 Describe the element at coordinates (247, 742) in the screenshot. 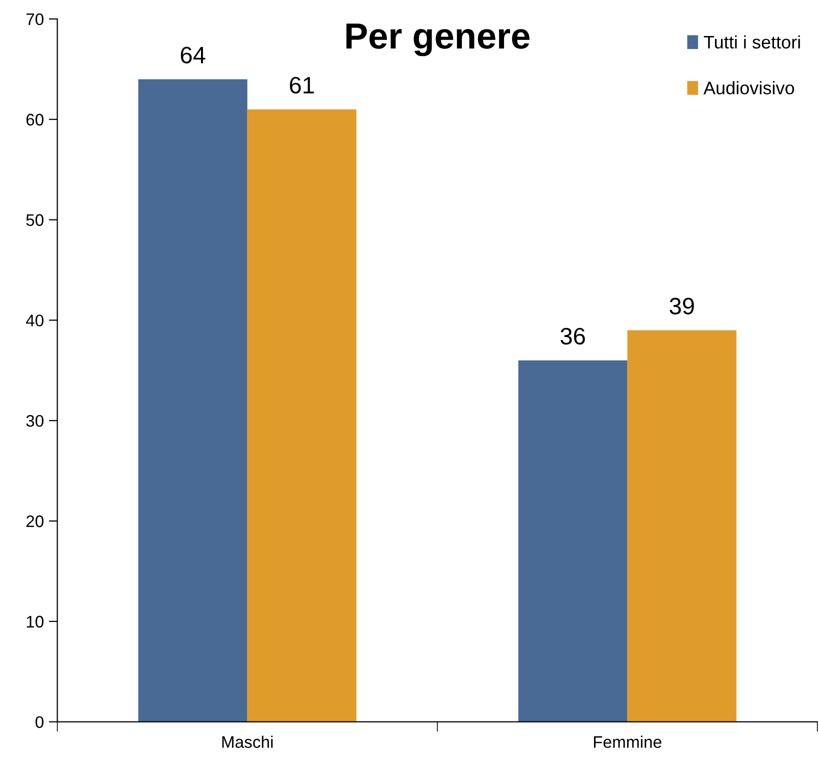

I see `x-tick-label: Maschi` at that location.